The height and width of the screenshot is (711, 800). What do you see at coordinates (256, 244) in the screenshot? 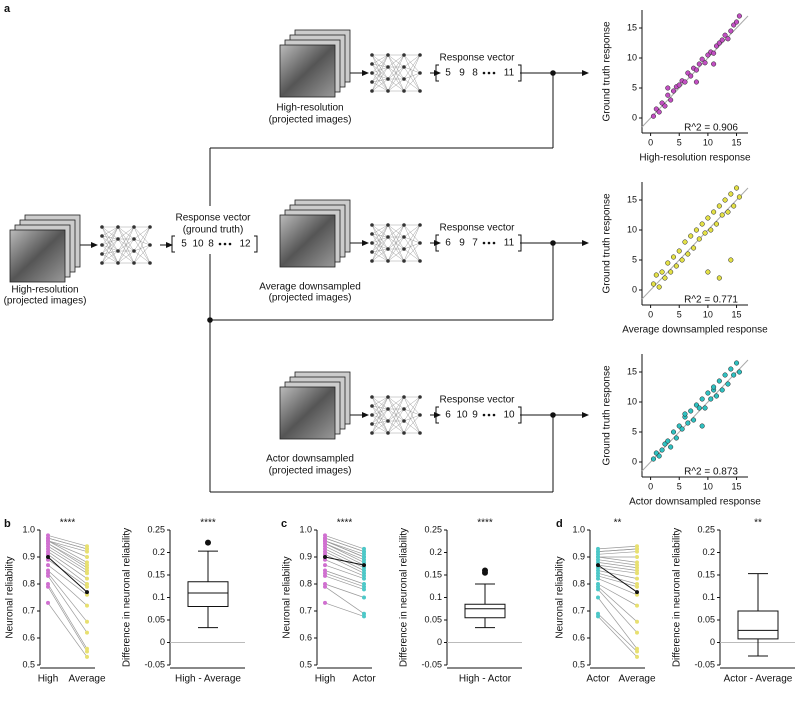
I see `bracket` at bounding box center [256, 244].